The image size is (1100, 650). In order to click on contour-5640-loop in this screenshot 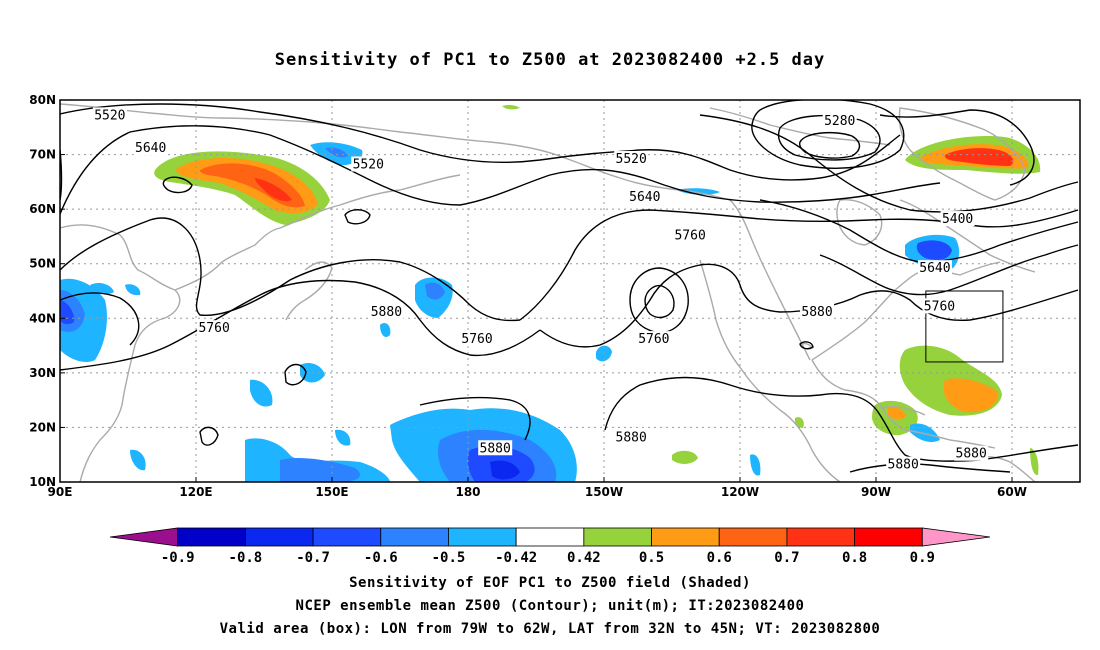, I will do `click(357, 217)`.